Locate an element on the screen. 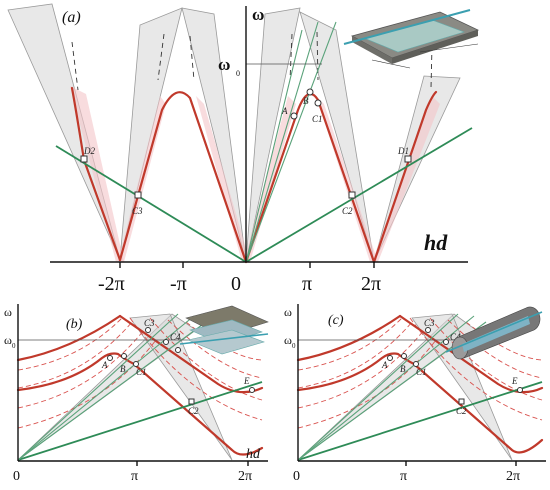  point-c-C4: C4 is located at coordinates (455, 337).